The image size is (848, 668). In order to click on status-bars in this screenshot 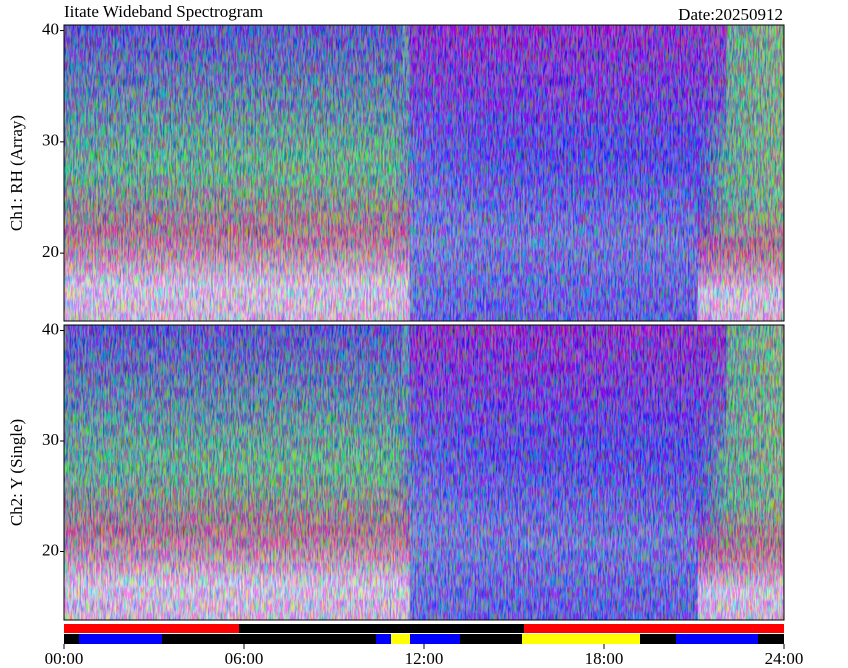, I will do `click(424, 634)`.